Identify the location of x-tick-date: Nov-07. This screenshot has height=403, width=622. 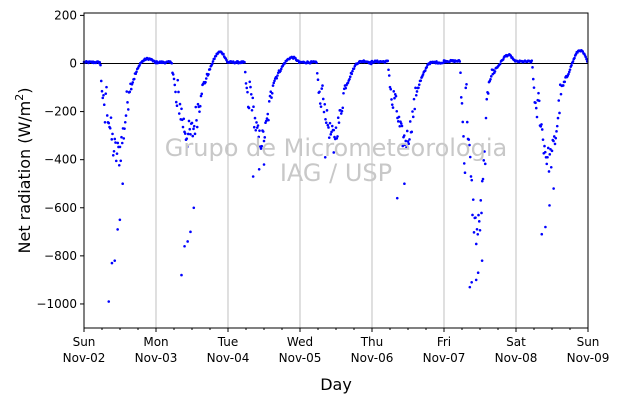
(444, 358).